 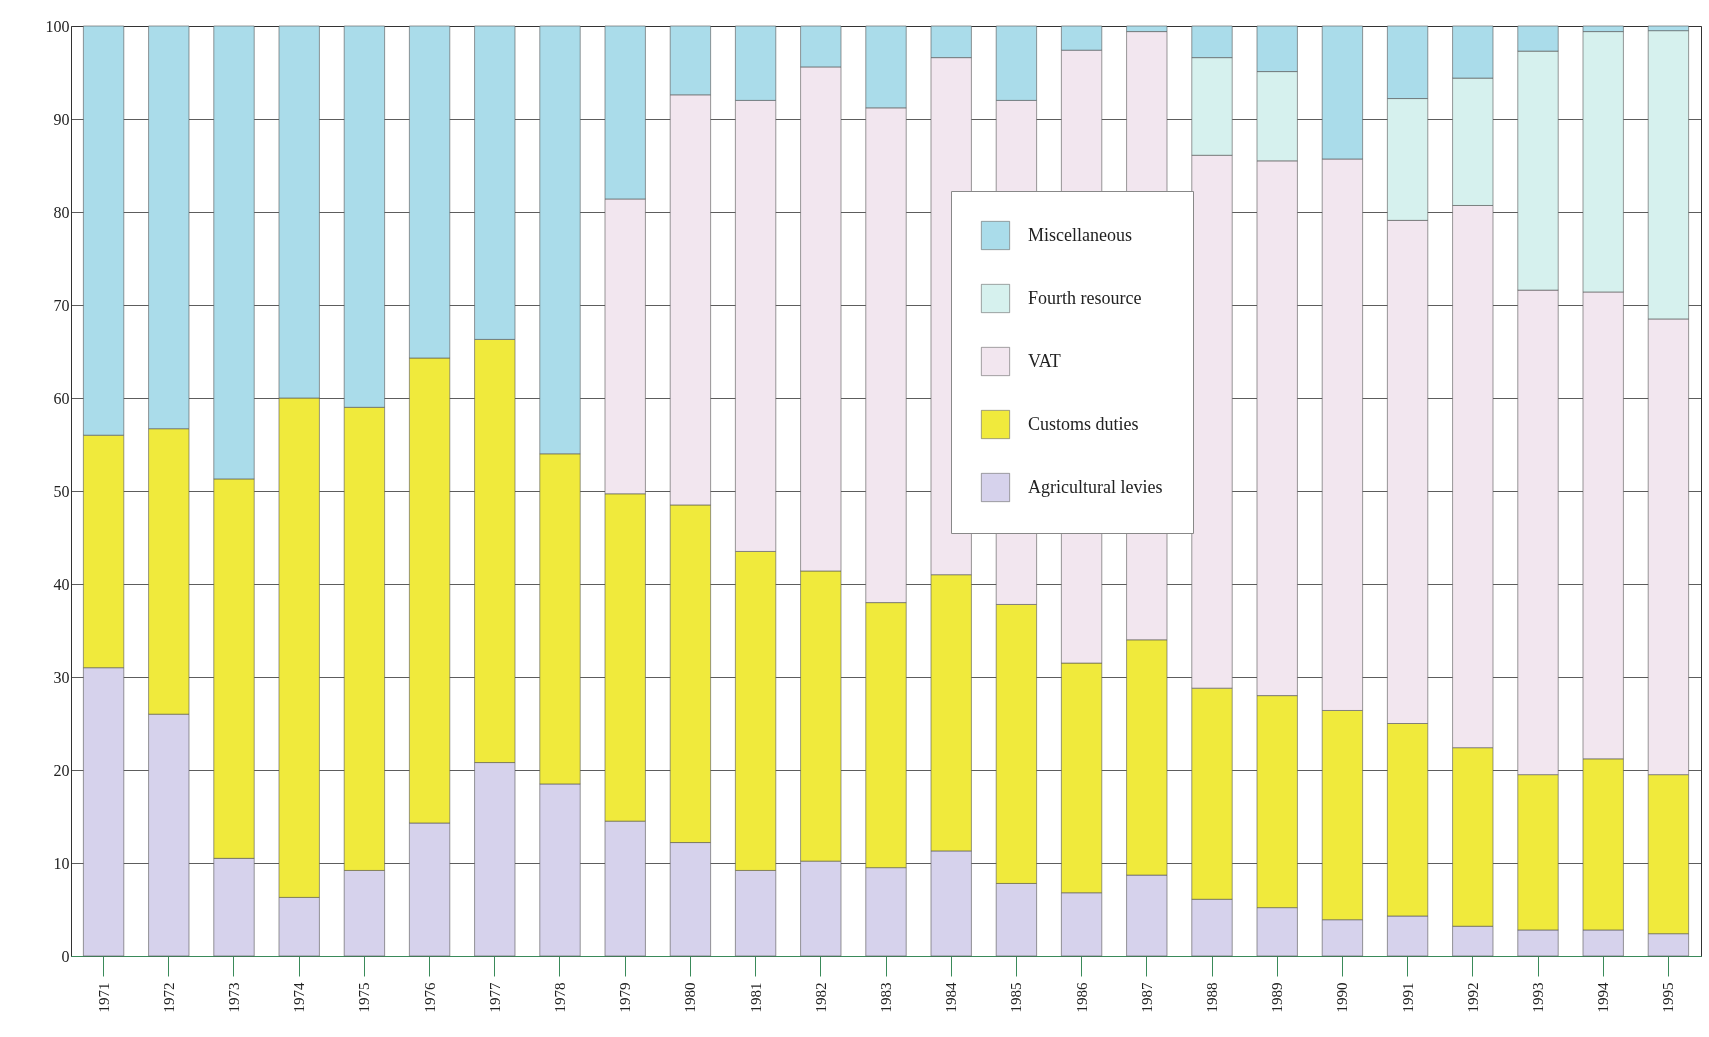 I want to click on y-tick-label: 10, so click(x=61, y=863).